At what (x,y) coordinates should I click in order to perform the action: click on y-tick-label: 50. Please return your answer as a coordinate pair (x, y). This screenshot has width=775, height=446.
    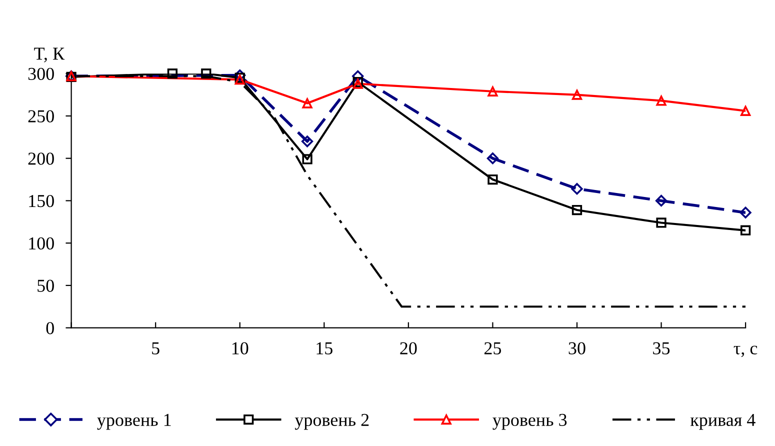
    Looking at the image, I should click on (46, 286).